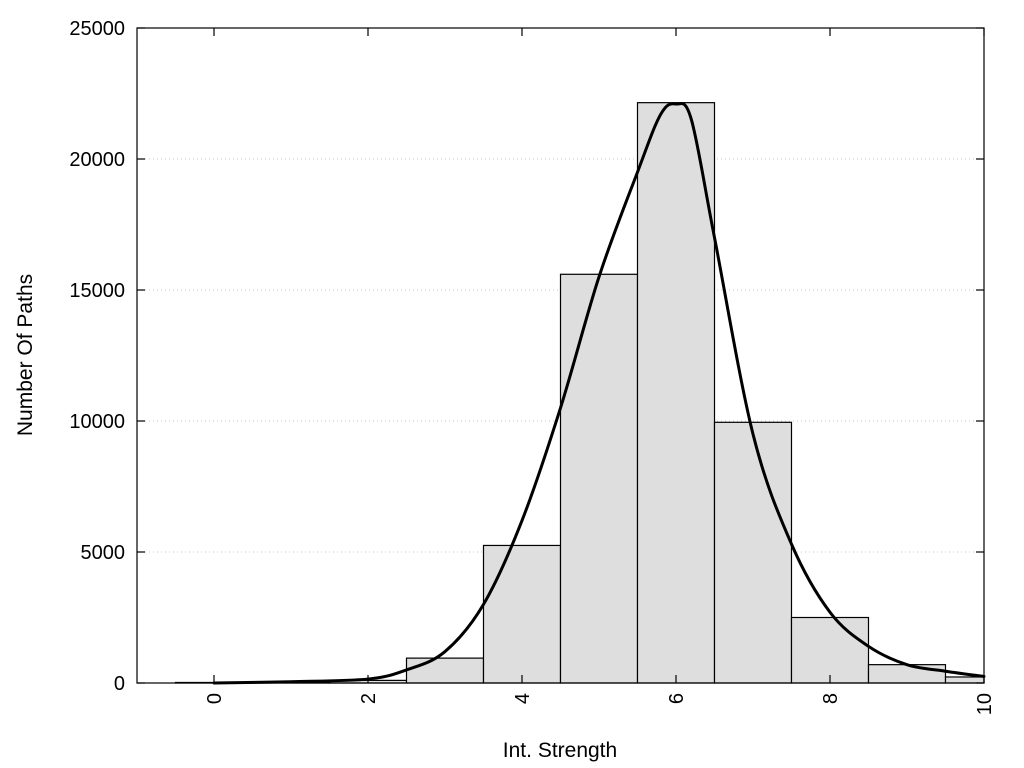 The height and width of the screenshot is (768, 1024). I want to click on y-tick-label: 25000, so click(97, 29).